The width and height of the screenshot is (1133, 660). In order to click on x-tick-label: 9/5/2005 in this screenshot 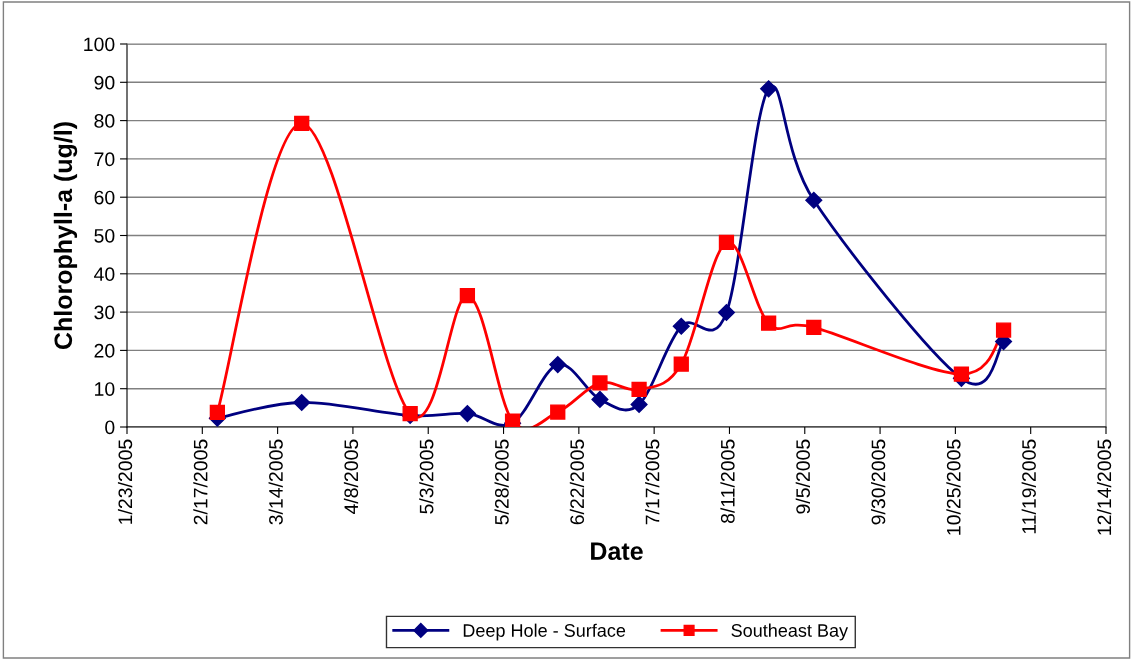, I will do `click(802, 476)`.